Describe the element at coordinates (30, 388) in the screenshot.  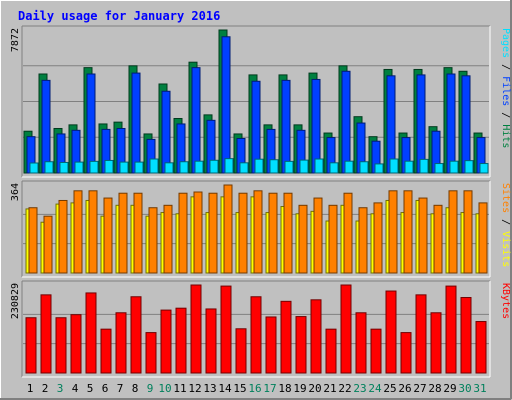
I see `x-tick-label-1: 1` at that location.